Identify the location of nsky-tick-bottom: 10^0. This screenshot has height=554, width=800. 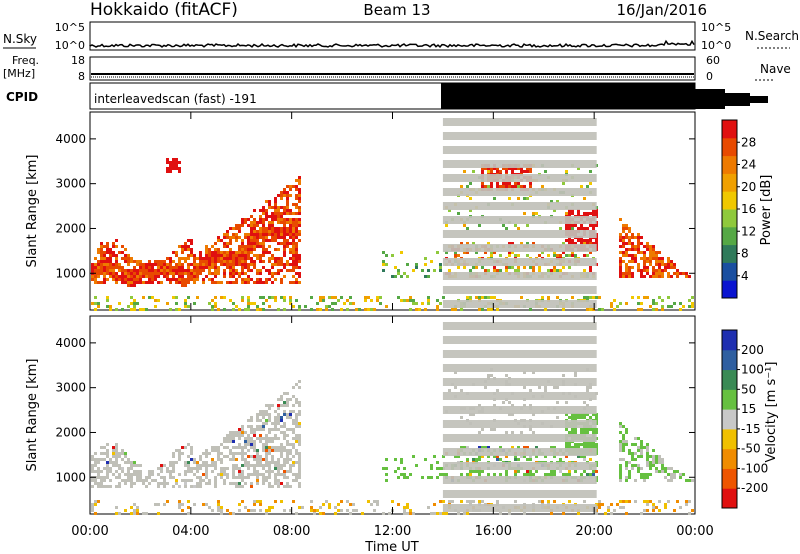
(70, 45).